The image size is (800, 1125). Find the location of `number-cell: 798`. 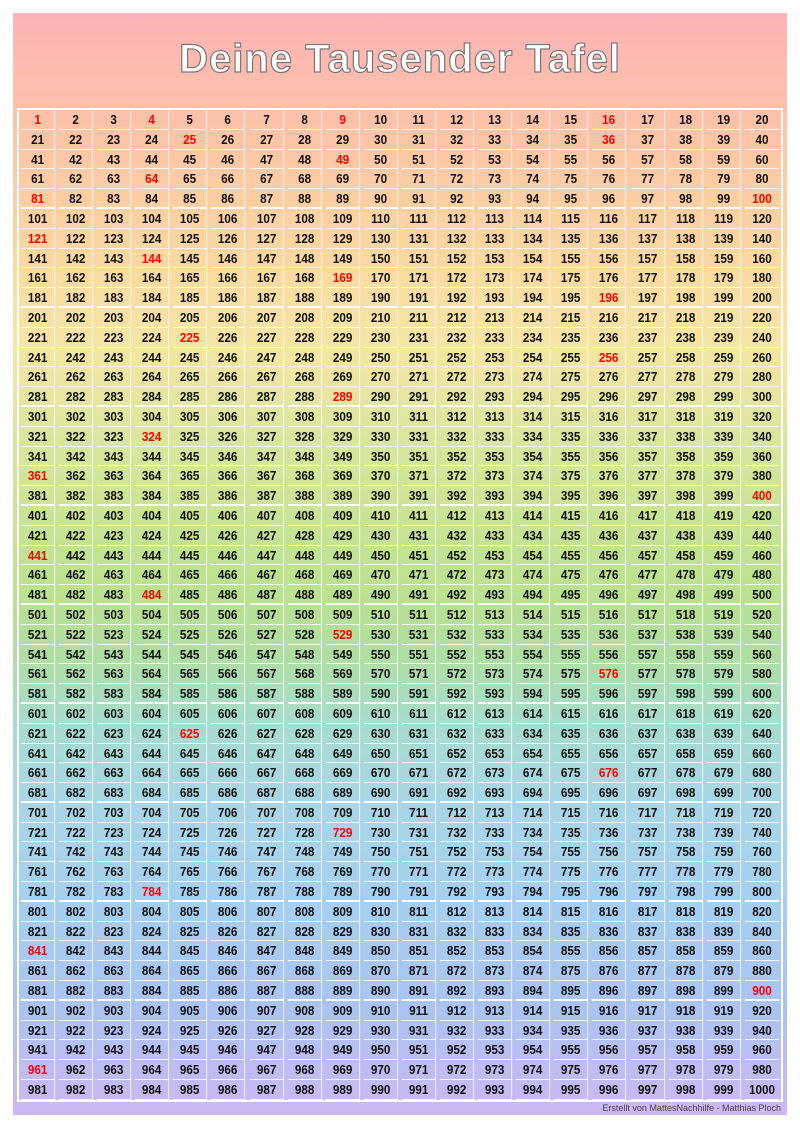

number-cell: 798 is located at coordinates (685, 892).